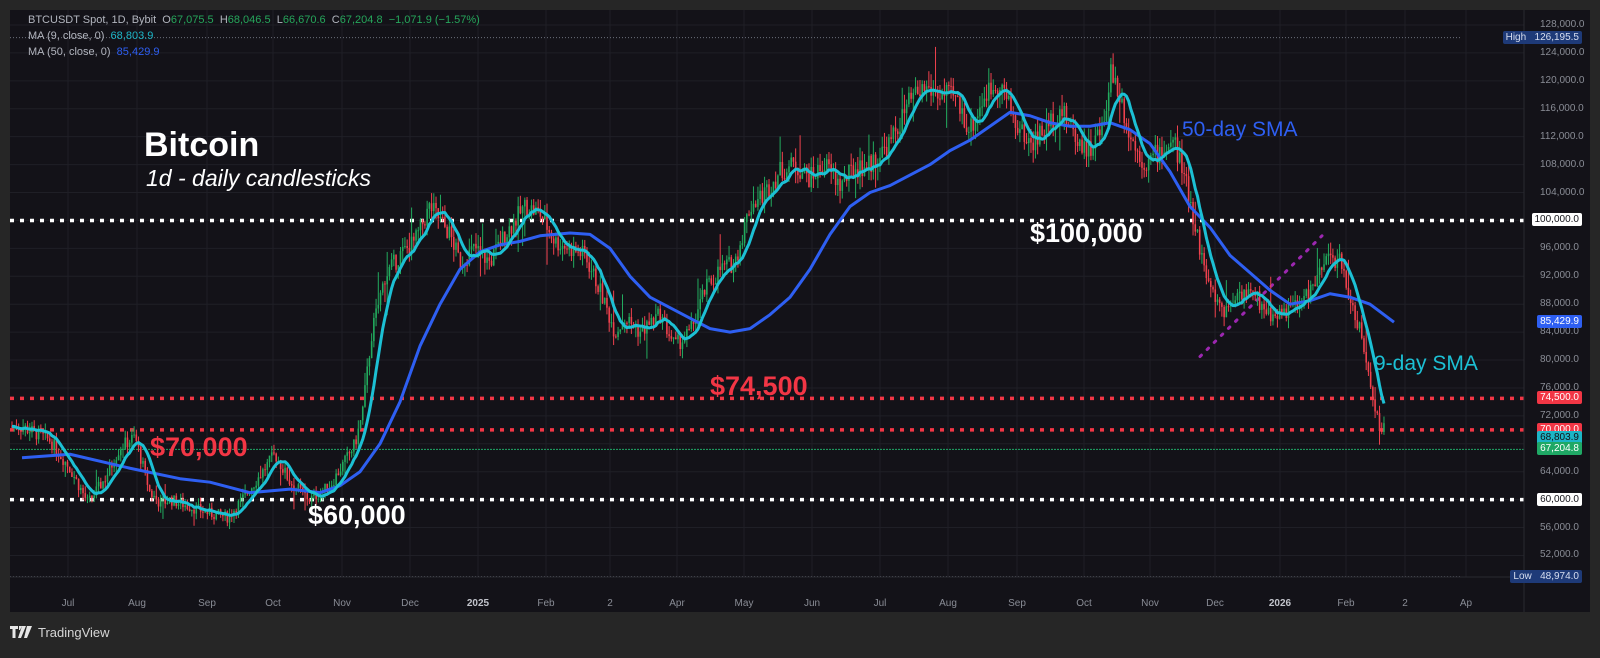  Describe the element at coordinates (1542, 37) in the screenshot. I see `price-badge: High 126,195.5` at that location.